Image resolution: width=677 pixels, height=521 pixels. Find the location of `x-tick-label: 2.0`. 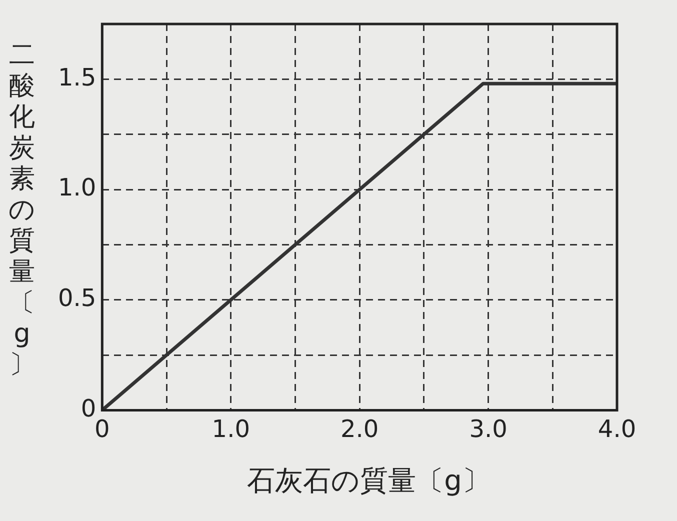

x-tick-label: 2.0 is located at coordinates (359, 428).